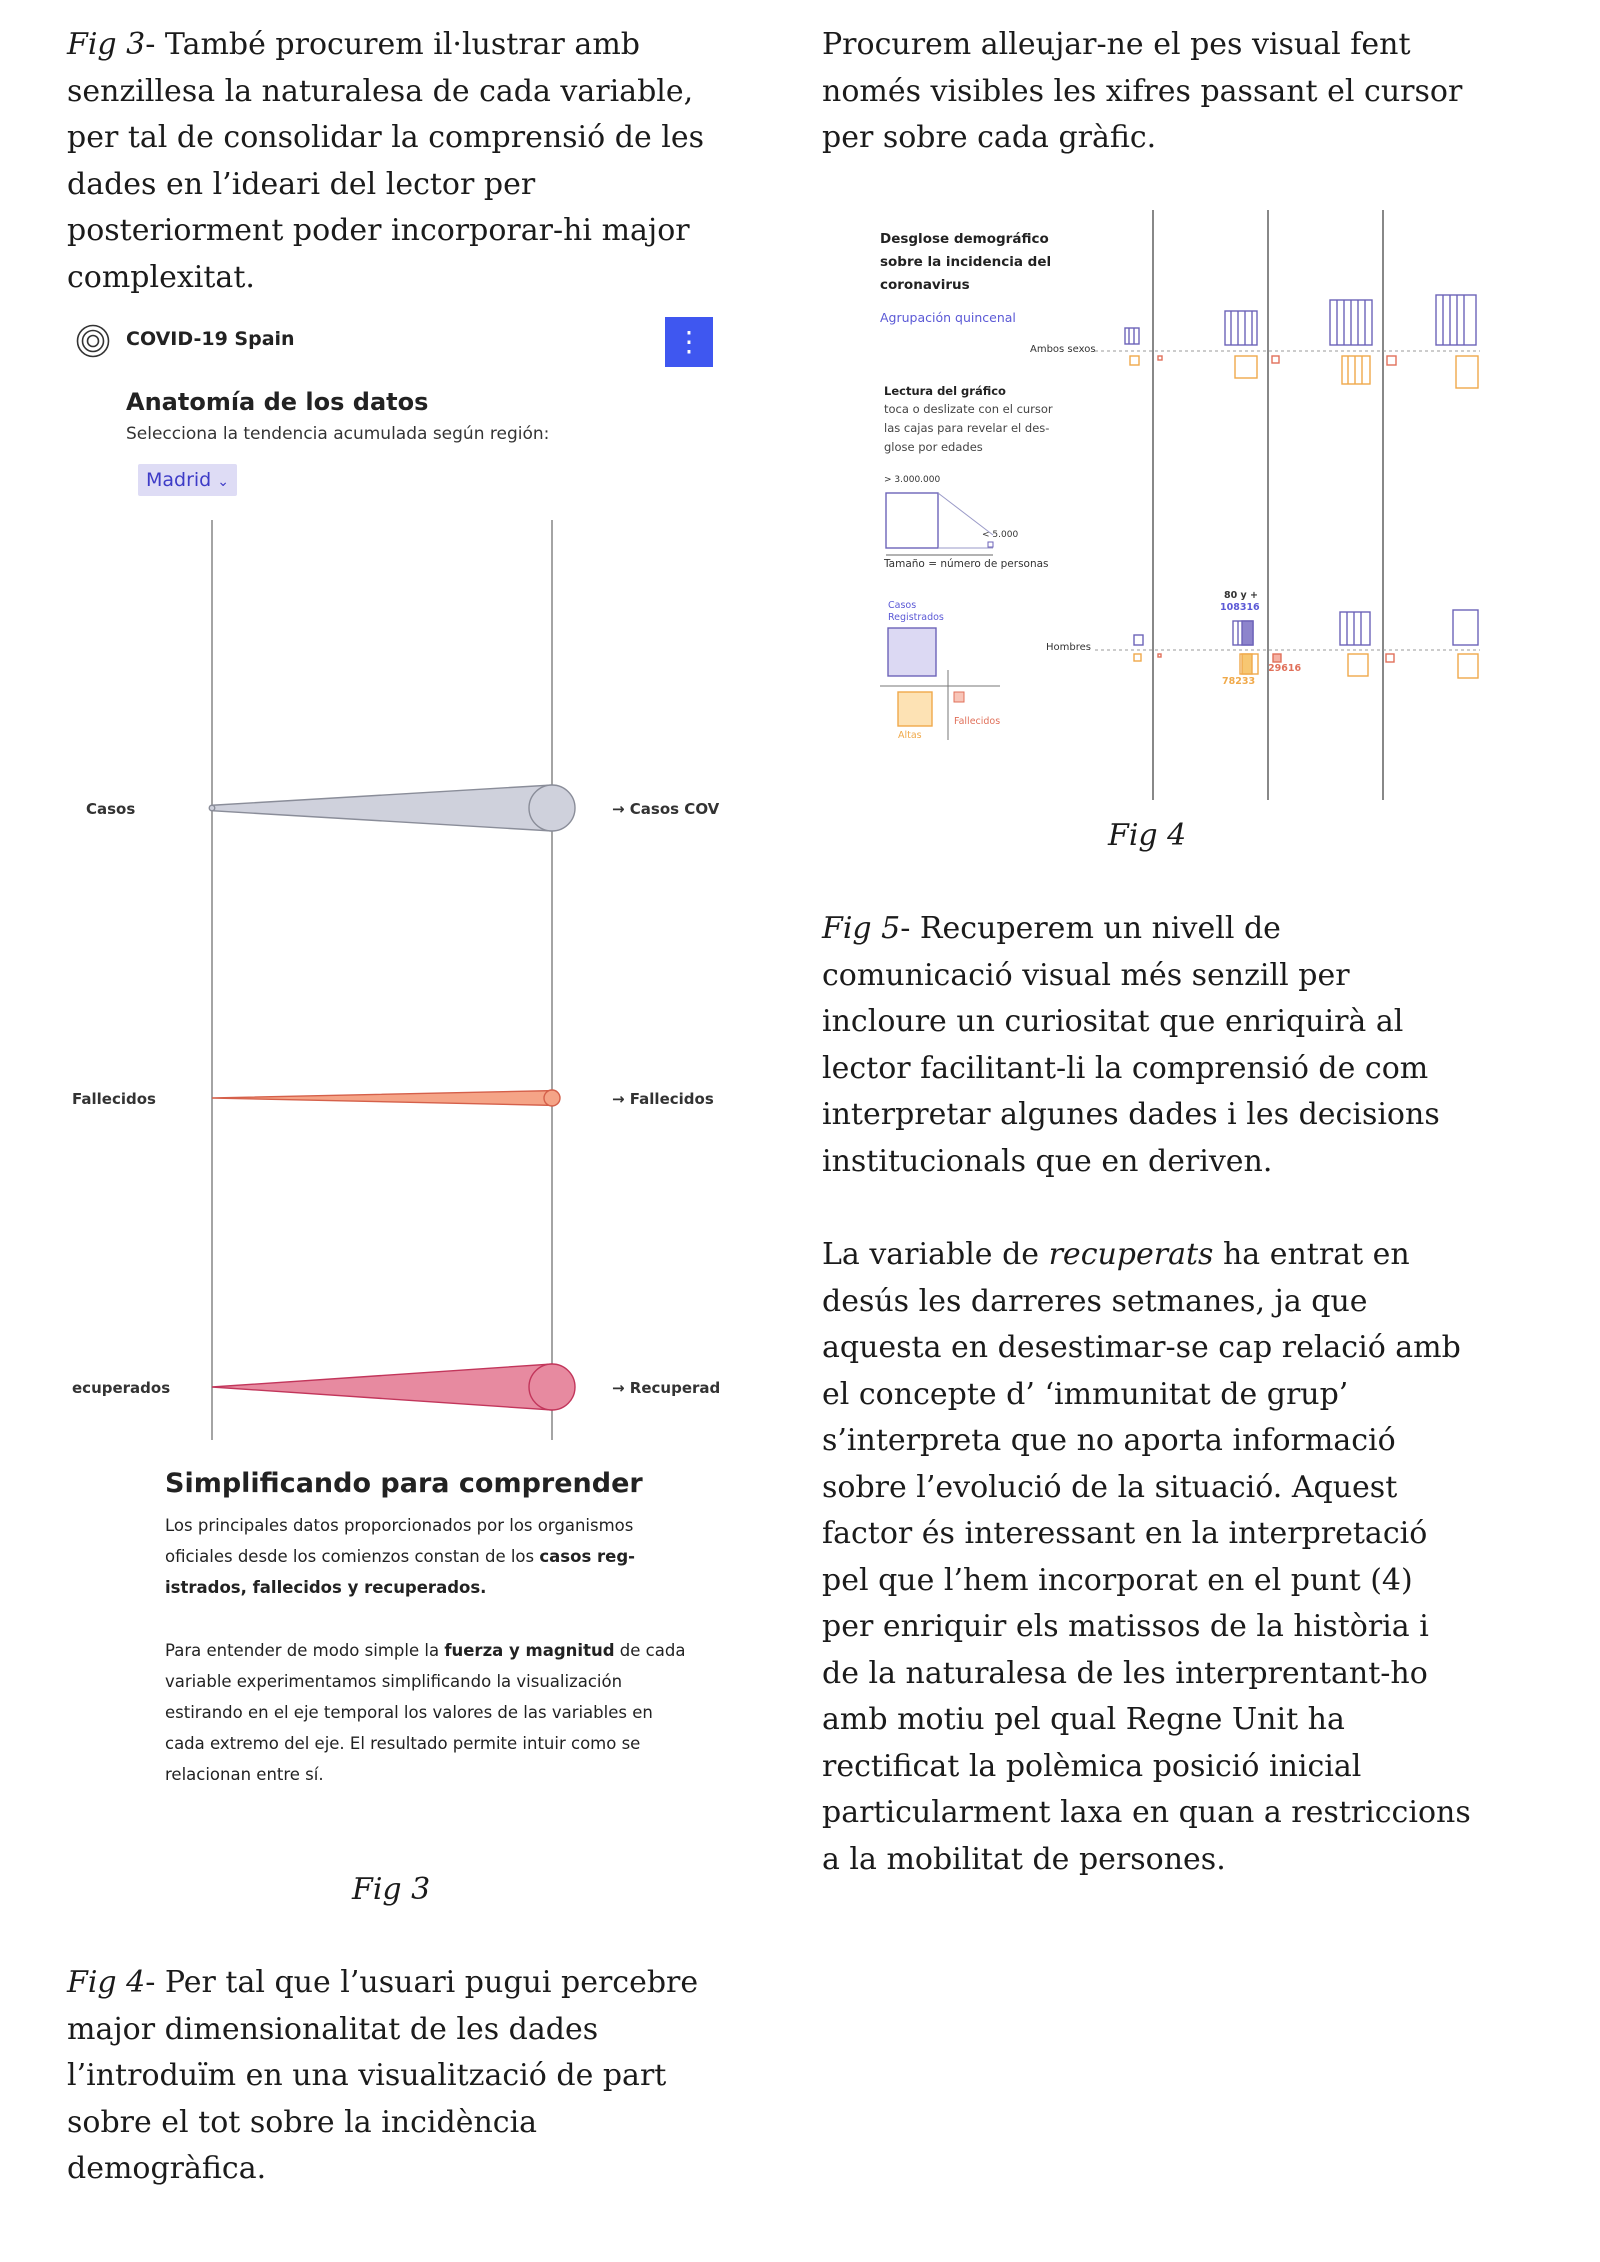 The height and width of the screenshot is (2262, 1600). What do you see at coordinates (114, 1099) in the screenshot?
I see `row-label-fallecidos: Fallecidos` at bounding box center [114, 1099].